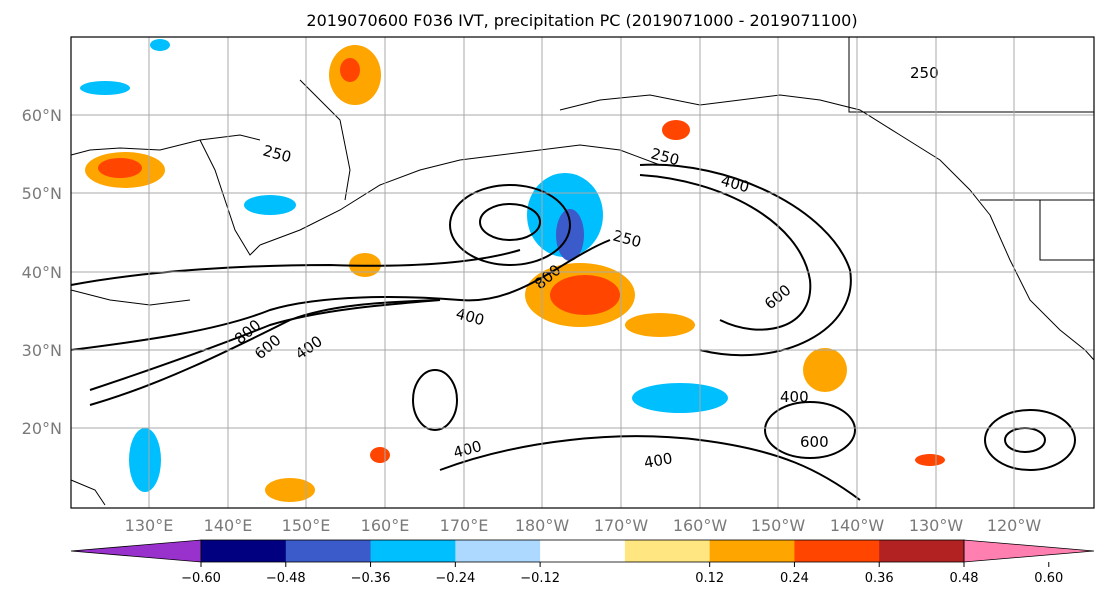 The width and height of the screenshot is (1105, 601). Describe the element at coordinates (510, 222) in the screenshot. I see `ivt-cyclone-inner-contour` at that location.